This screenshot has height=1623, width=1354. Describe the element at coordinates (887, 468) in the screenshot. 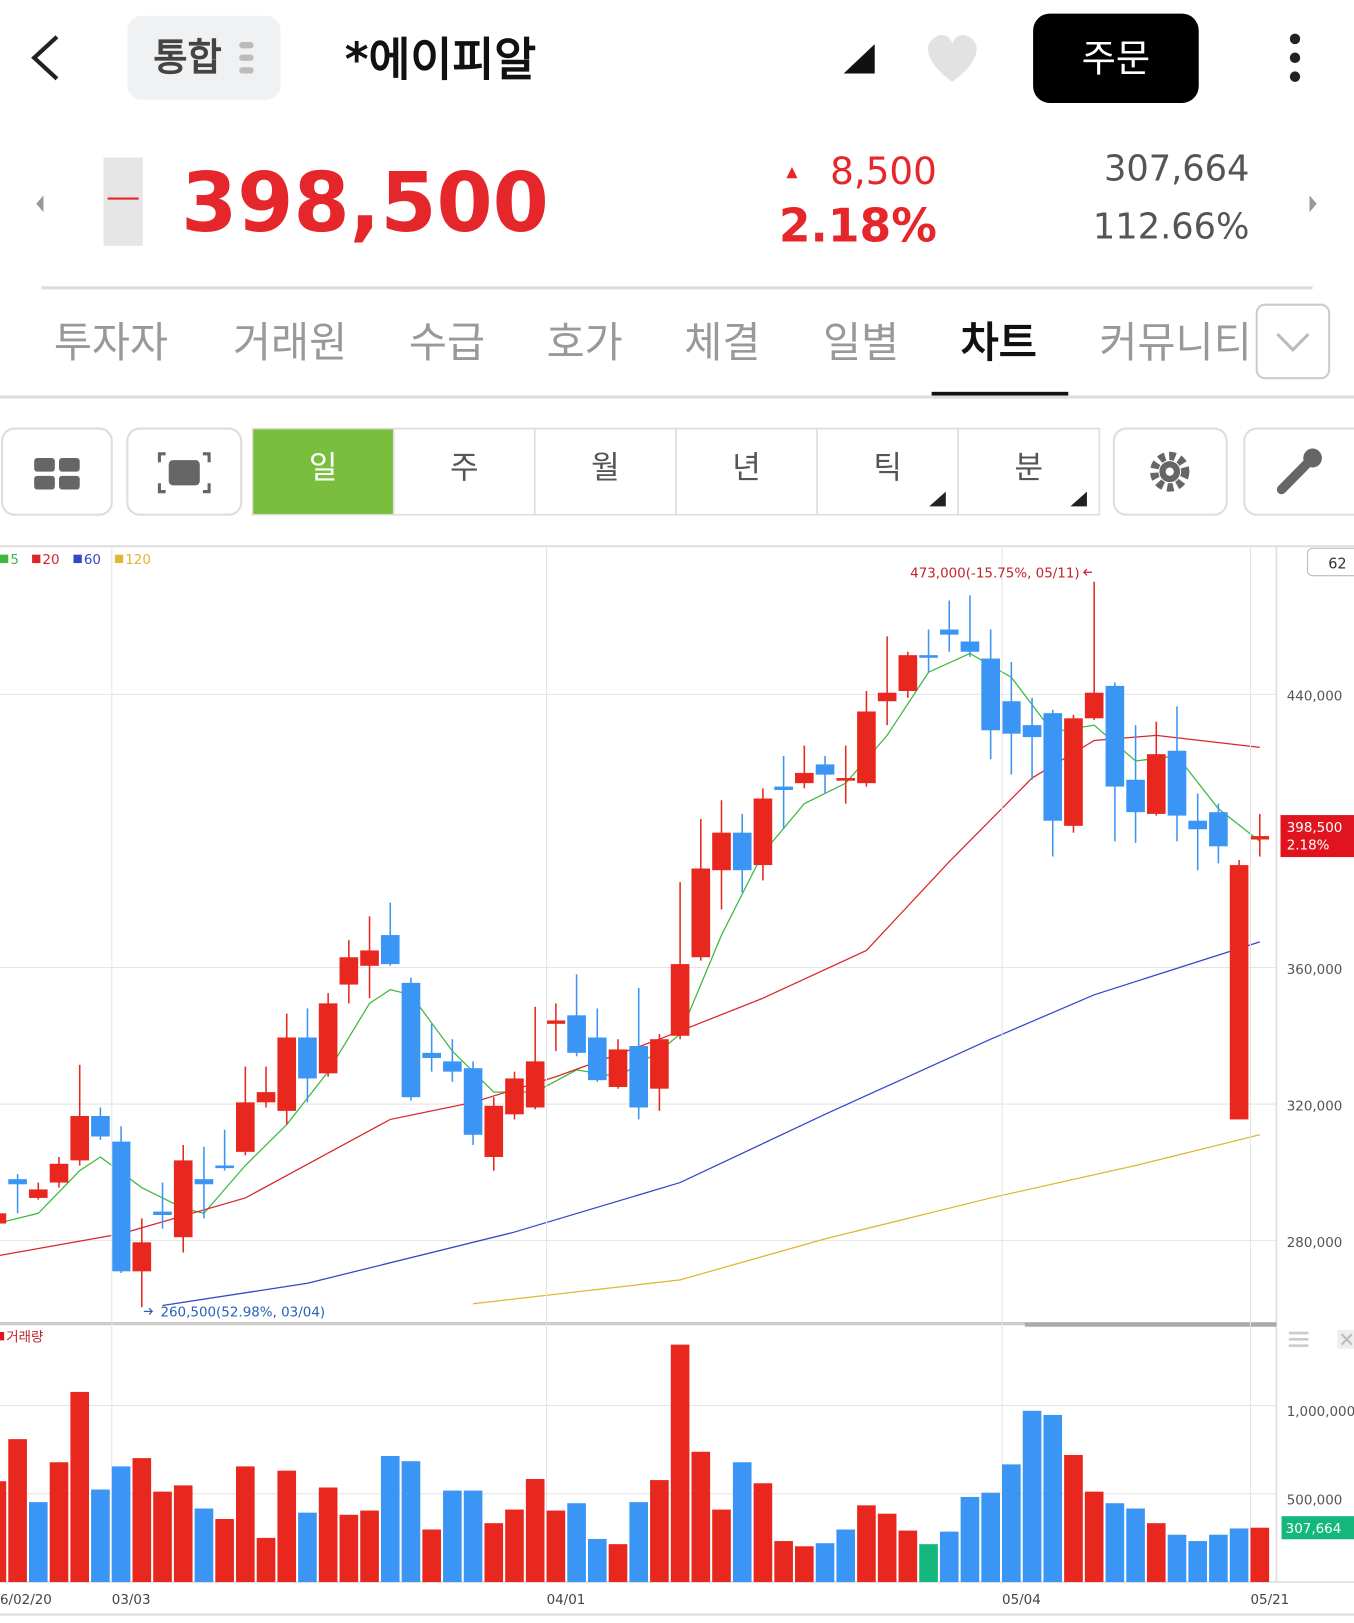

I see `period-label: 틱` at that location.